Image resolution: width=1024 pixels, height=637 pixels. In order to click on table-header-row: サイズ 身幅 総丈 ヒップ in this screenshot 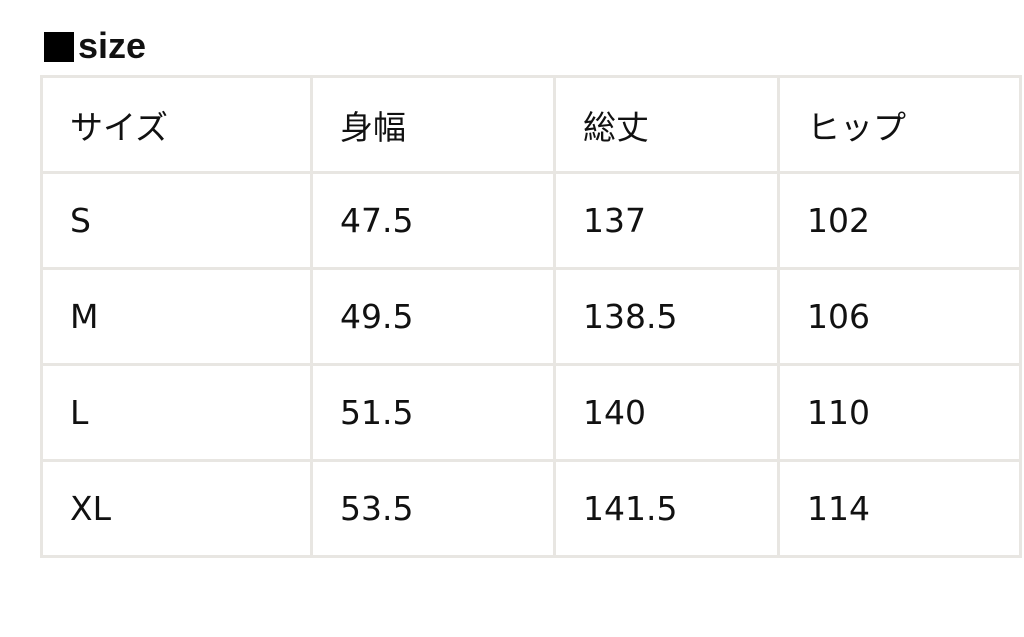, I will do `click(531, 124)`.